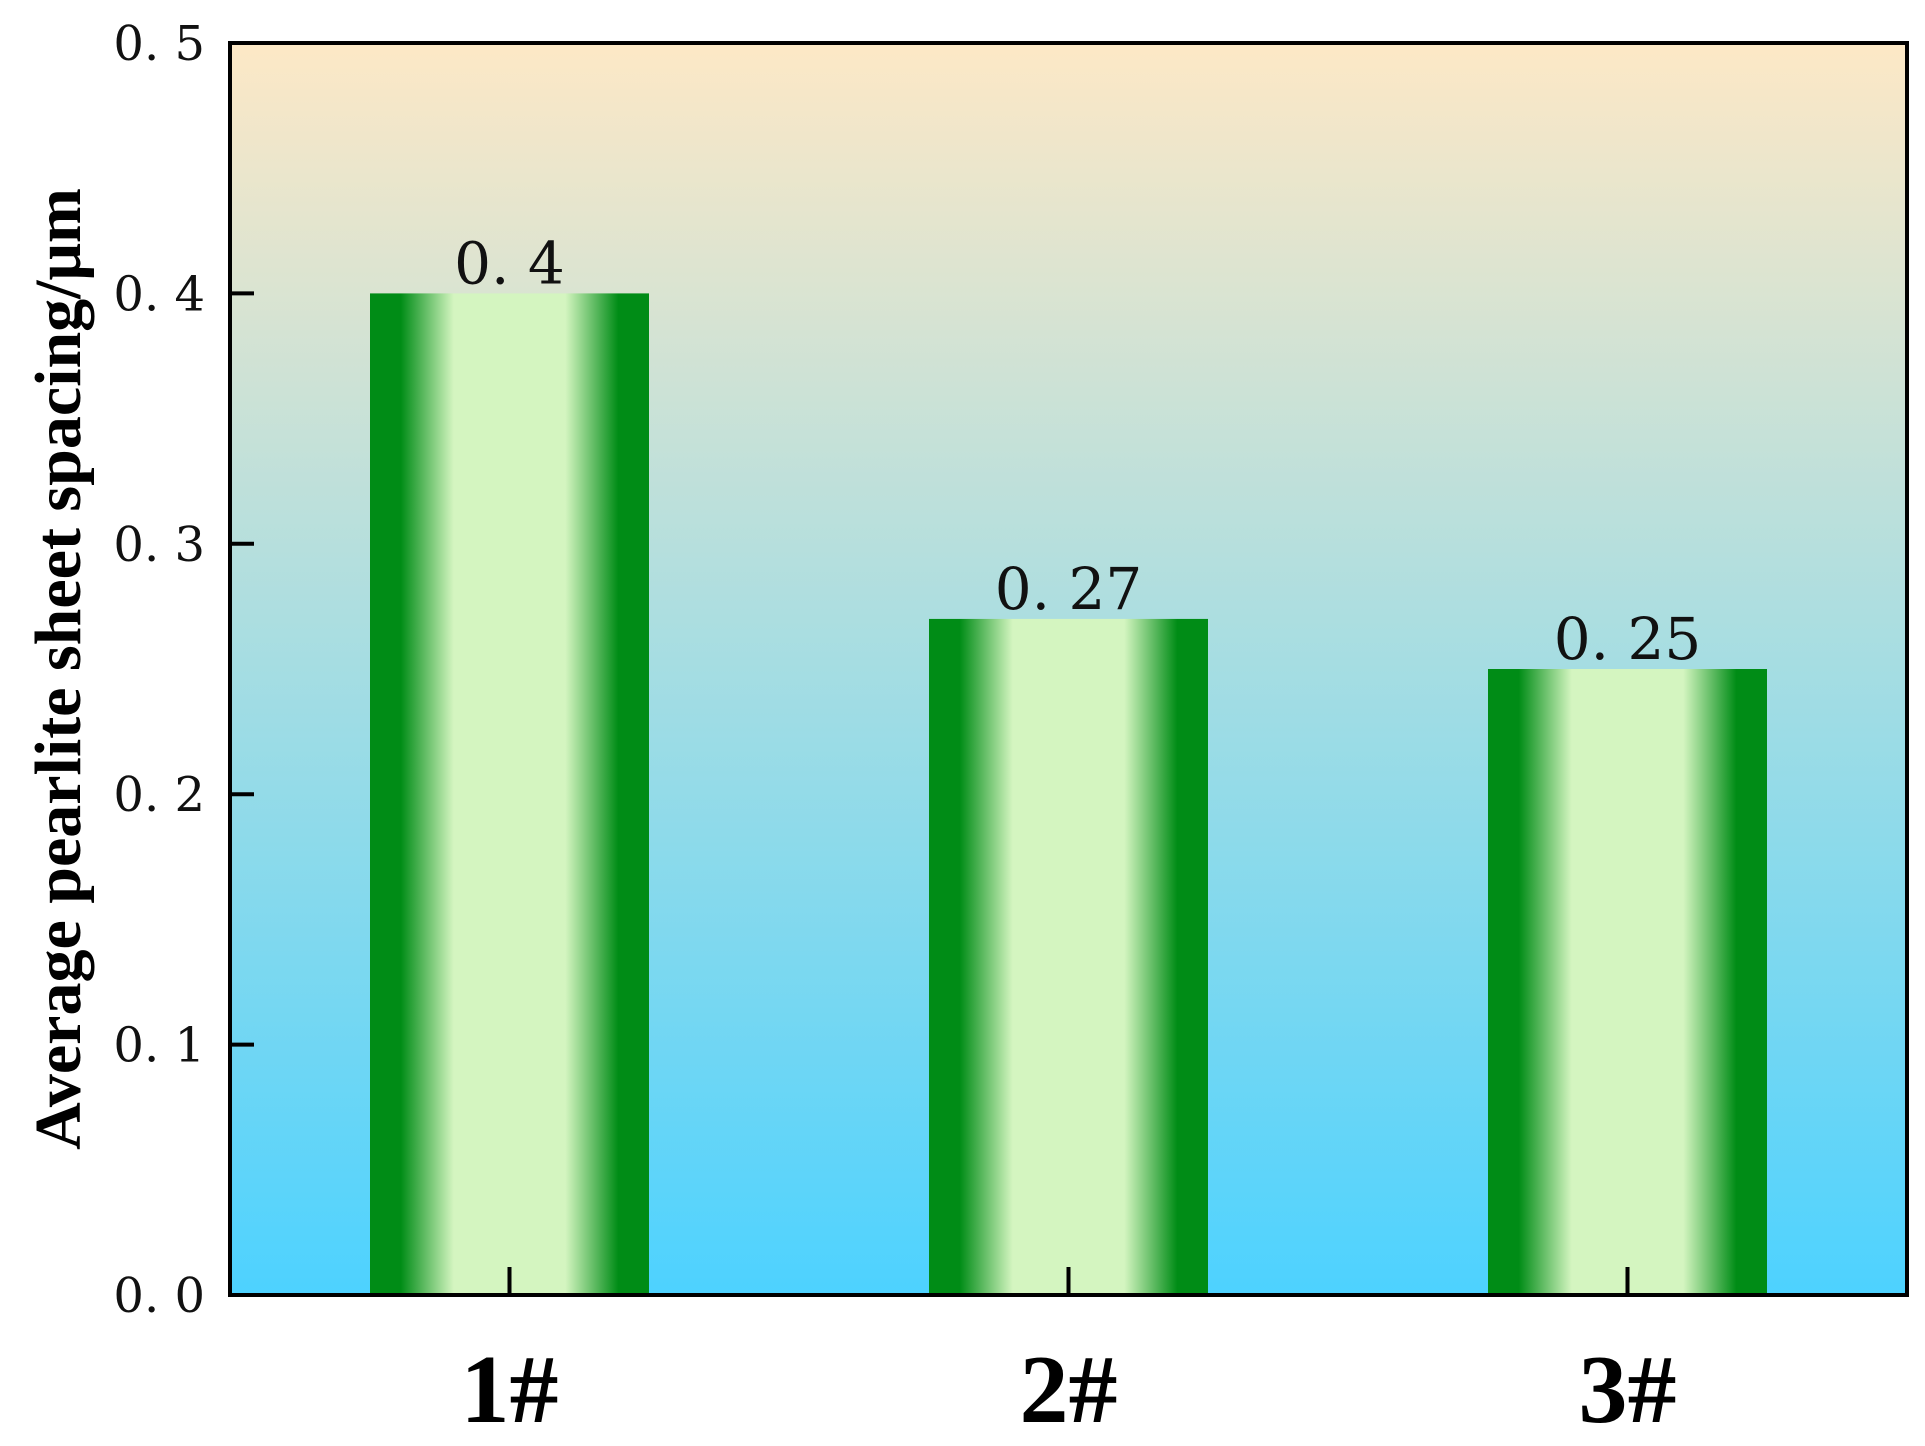 The image size is (1925, 1446). I want to click on y-tick-label: 0. 4, so click(159, 294).